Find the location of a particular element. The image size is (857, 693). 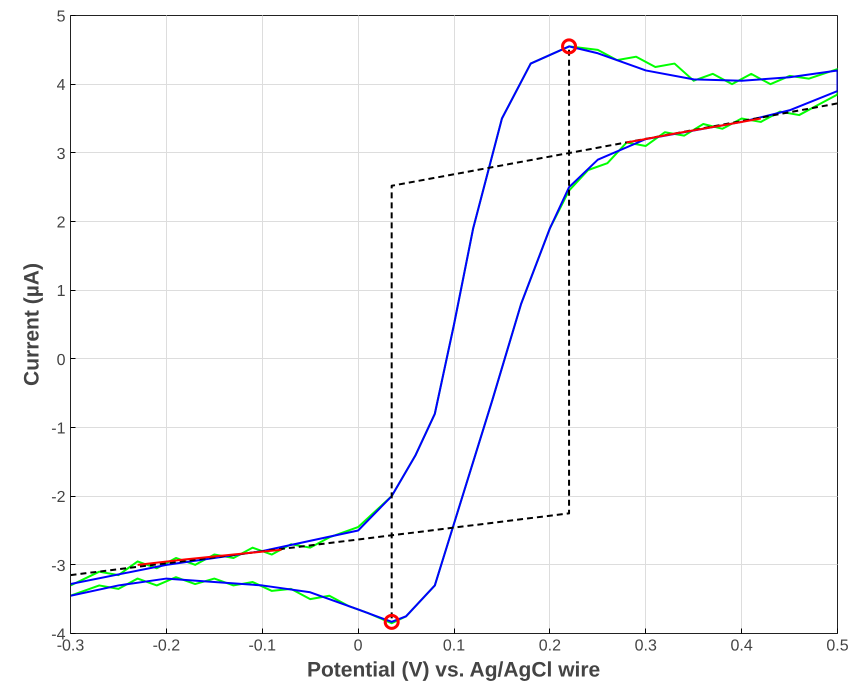

x-tick-label: 0.4 is located at coordinates (741, 646).